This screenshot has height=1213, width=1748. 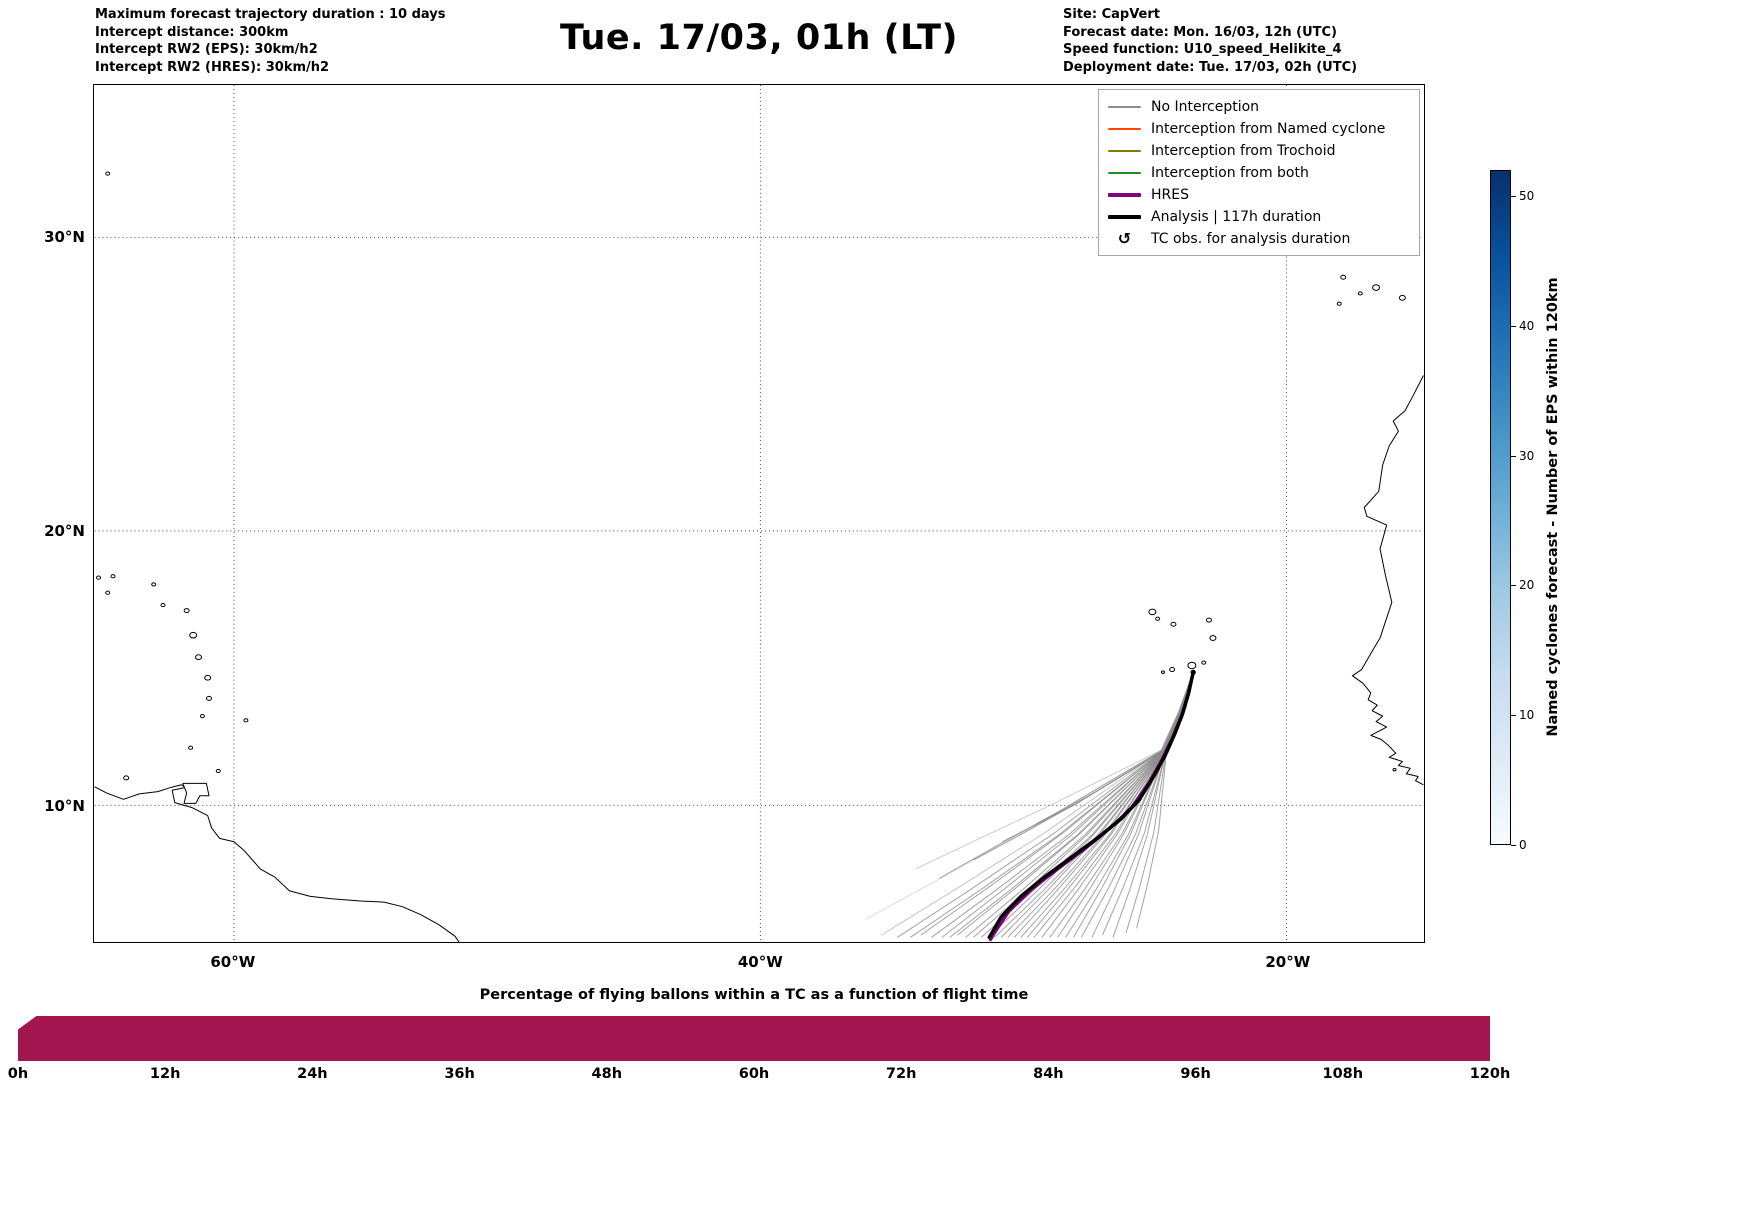 What do you see at coordinates (1173, 624) in the screenshot?
I see `island-cv-sao-nicolau` at bounding box center [1173, 624].